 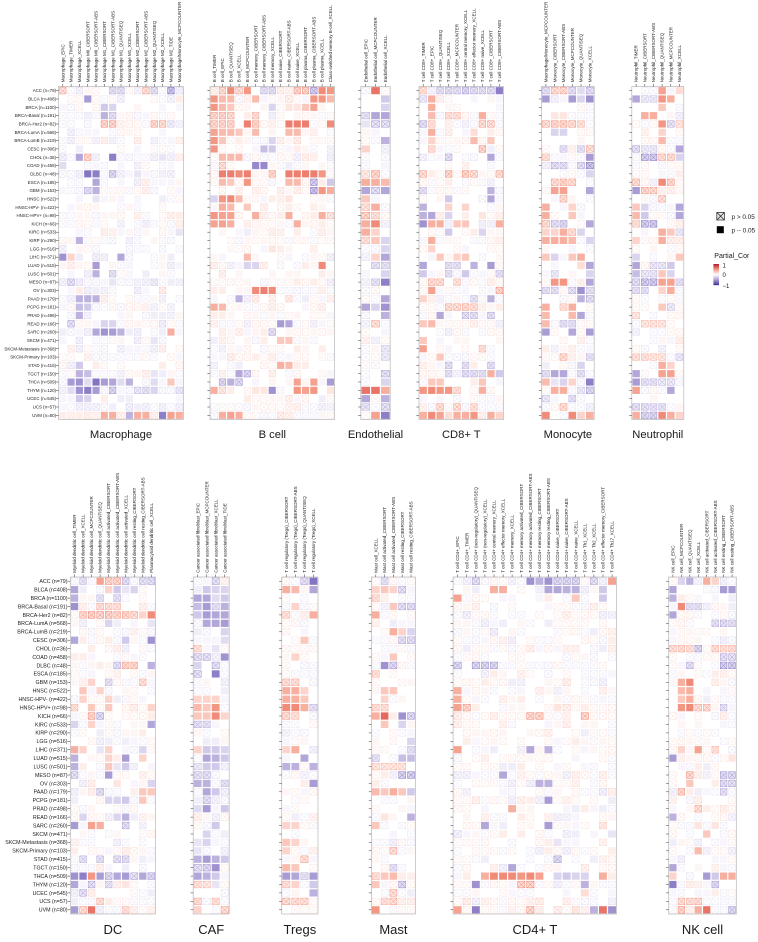 What do you see at coordinates (534, 929) in the screenshot?
I see `svg-text: CD4+ T` at bounding box center [534, 929].